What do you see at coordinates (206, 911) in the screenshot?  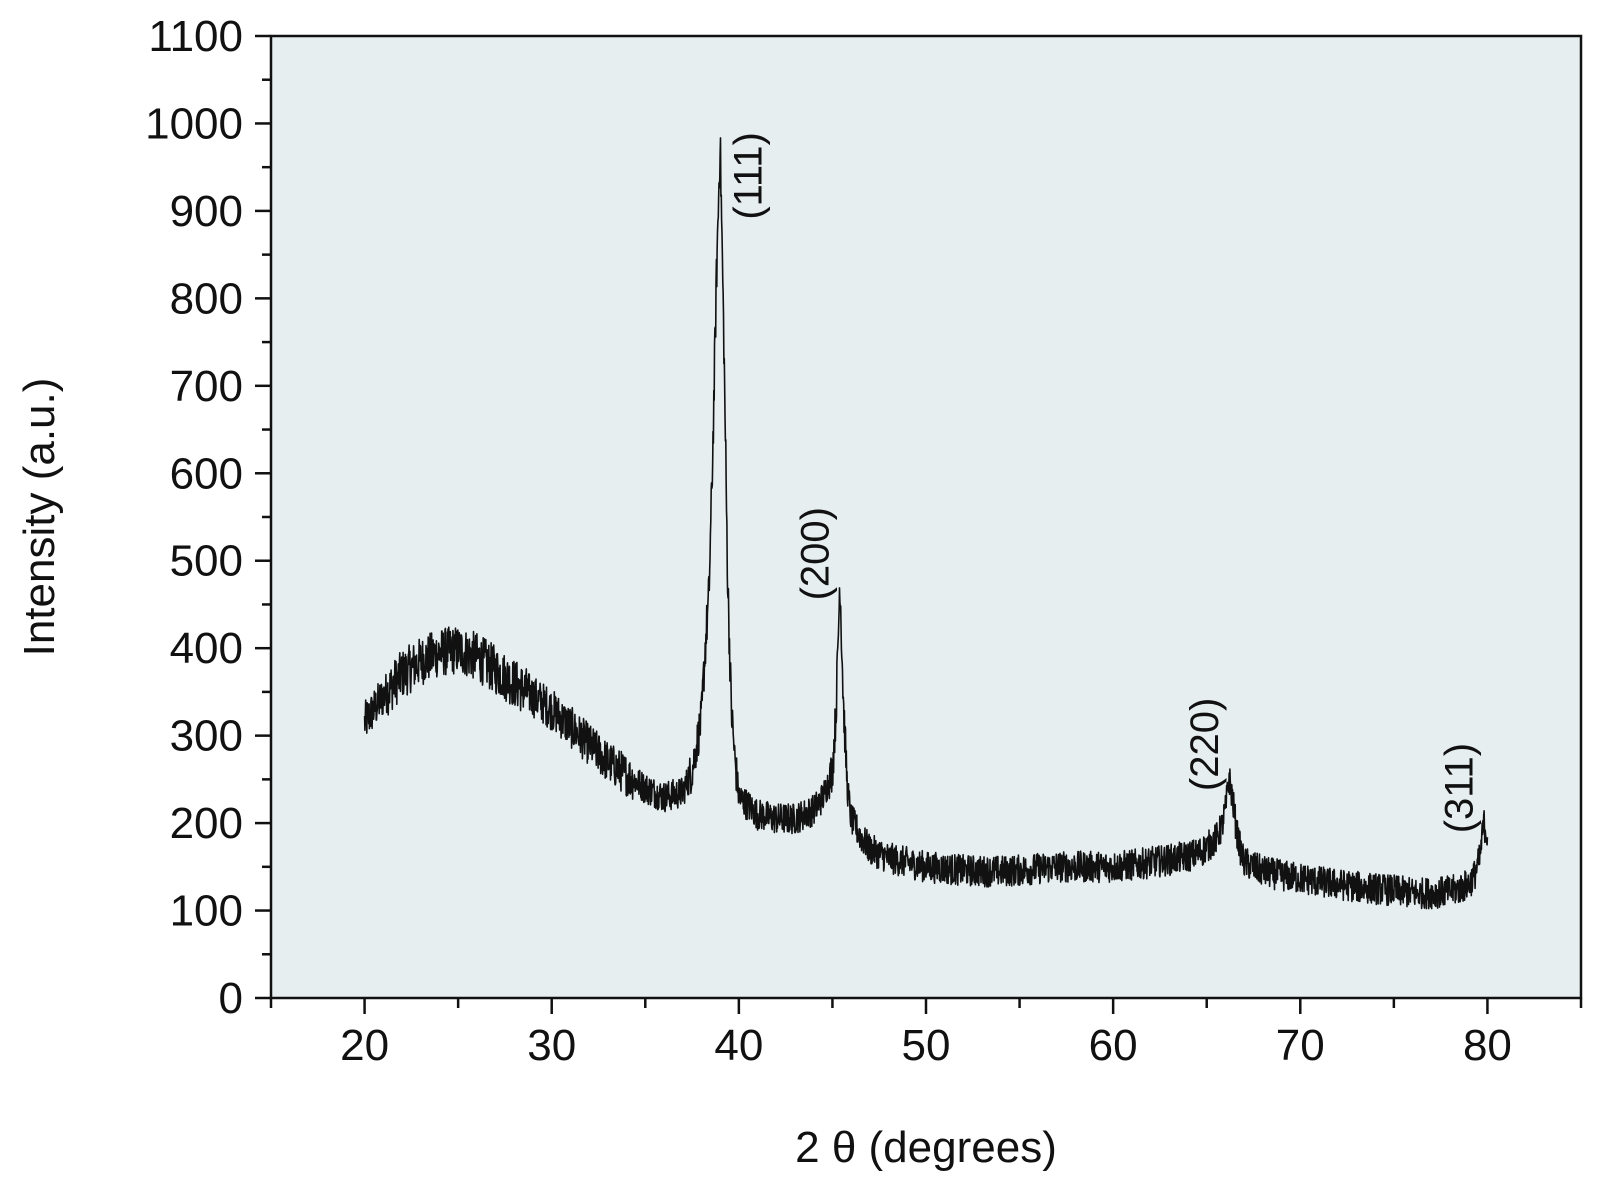 I see `y-tick-label: 100` at bounding box center [206, 911].